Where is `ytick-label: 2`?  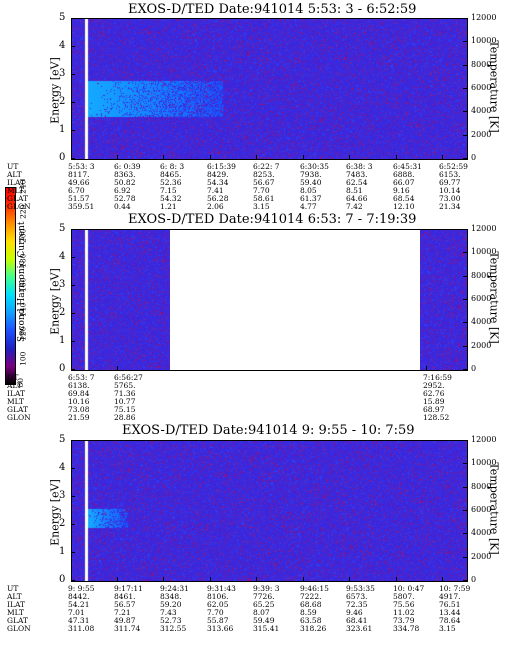 ytick-label: 2 is located at coordinates (62, 312).